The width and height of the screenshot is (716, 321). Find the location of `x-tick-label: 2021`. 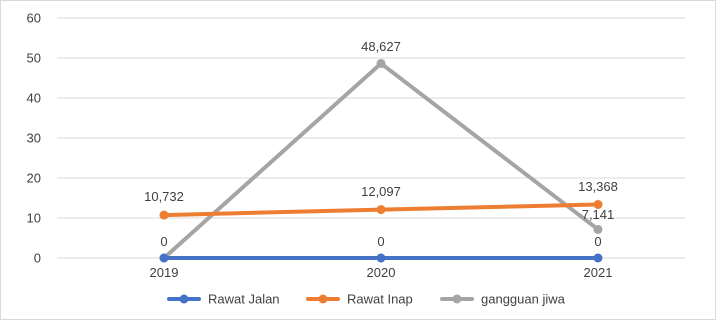

x-tick-label: 2021 is located at coordinates (598, 272).